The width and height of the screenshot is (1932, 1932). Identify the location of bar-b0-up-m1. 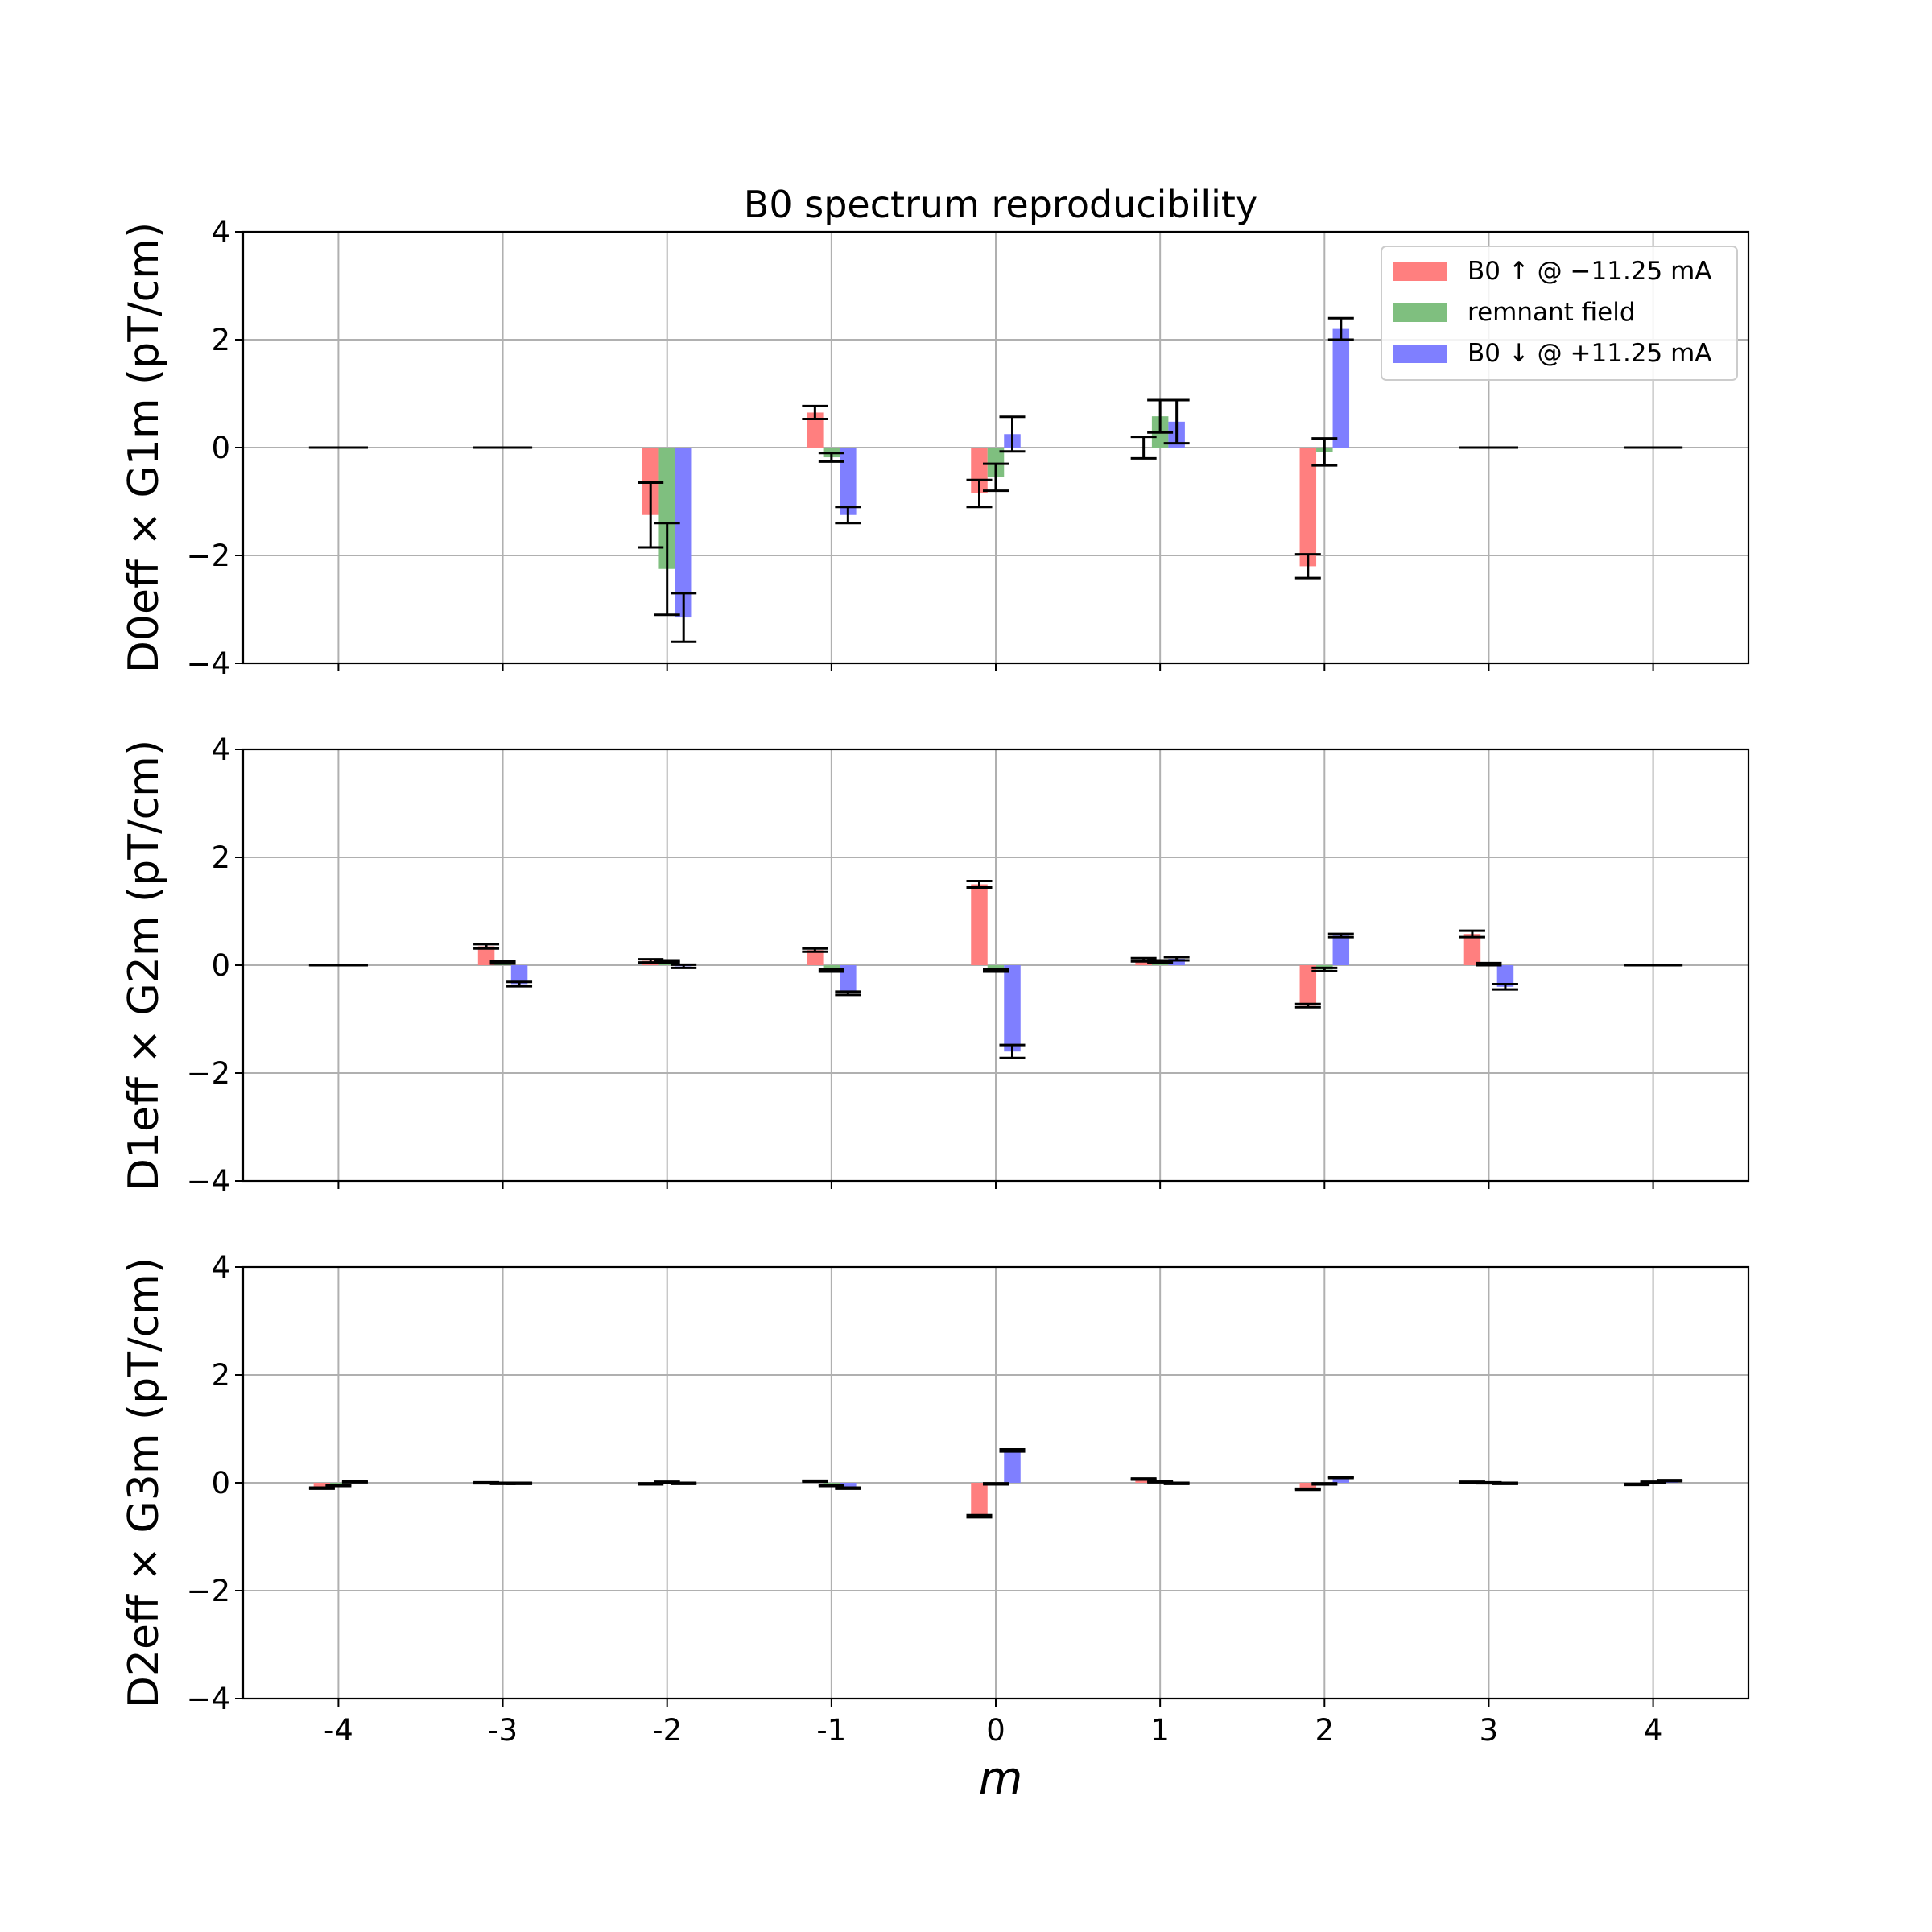
(1143, 1481).